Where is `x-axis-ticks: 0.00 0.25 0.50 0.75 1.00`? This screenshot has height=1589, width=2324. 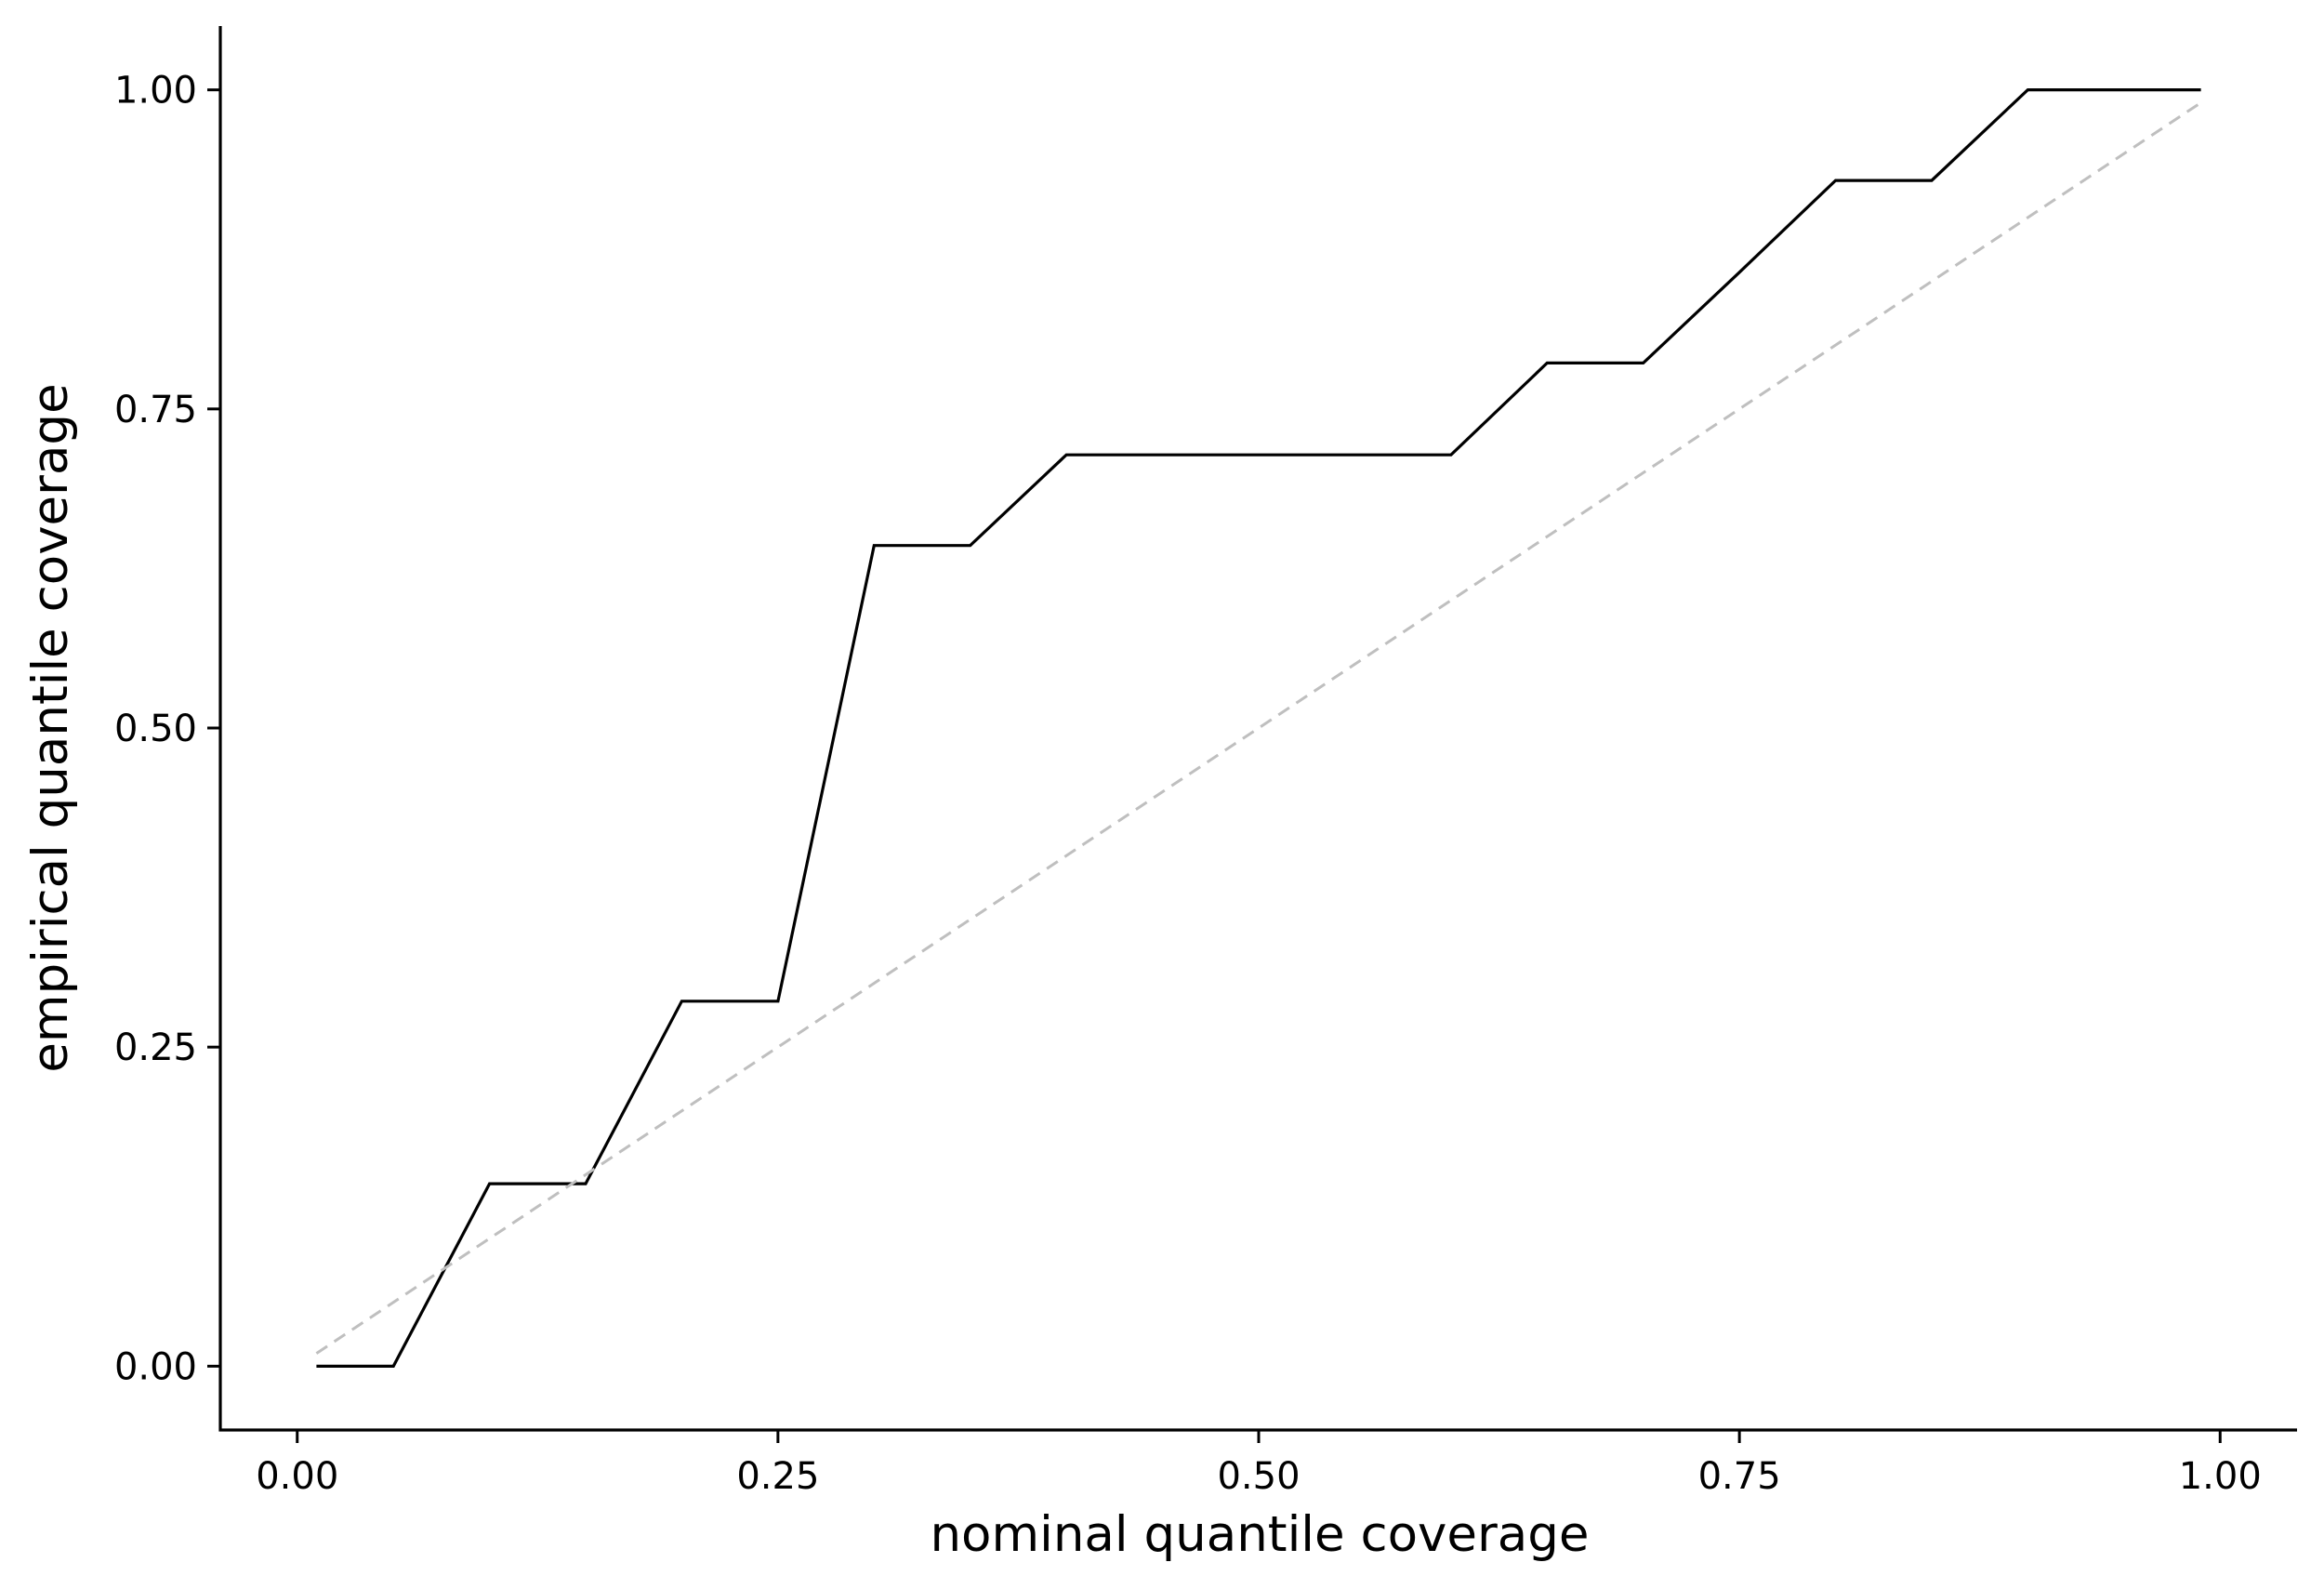
x-axis-ticks: 0.00 0.25 0.50 0.75 1.00 is located at coordinates (1259, 1464).